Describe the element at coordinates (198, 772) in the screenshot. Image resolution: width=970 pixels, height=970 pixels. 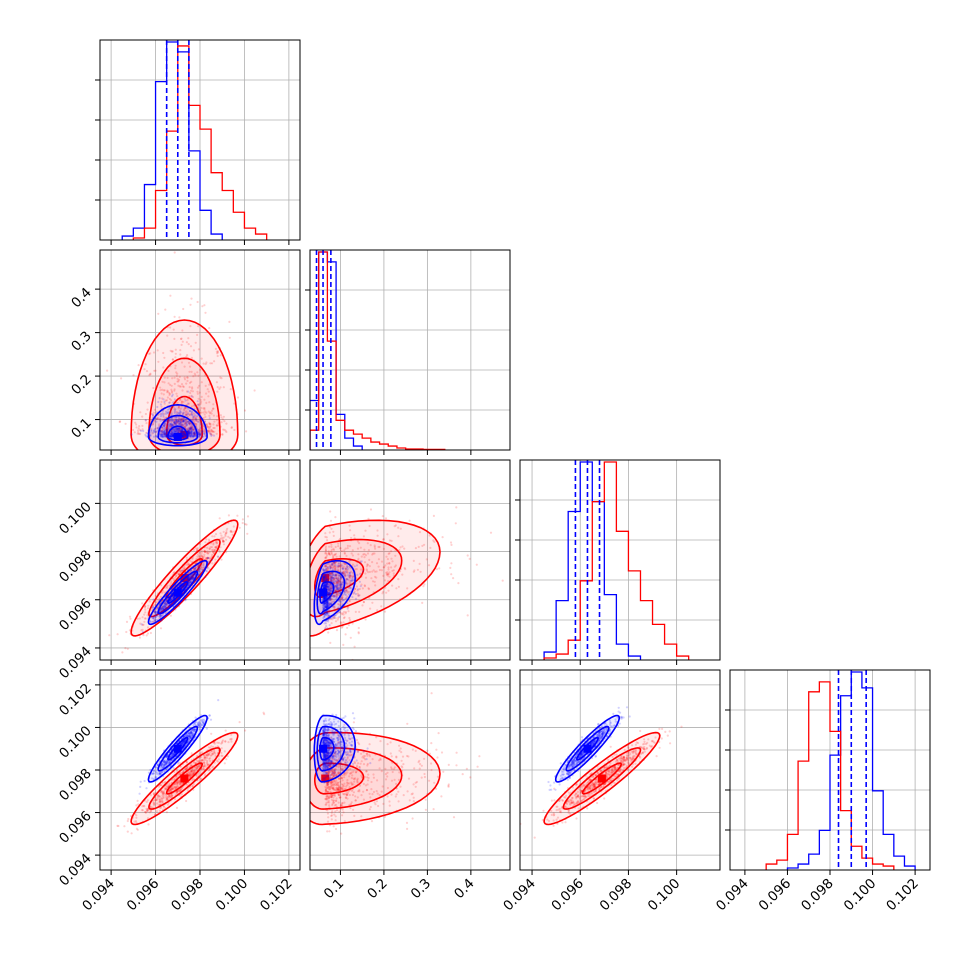
I see `panel-r3-c0` at that location.